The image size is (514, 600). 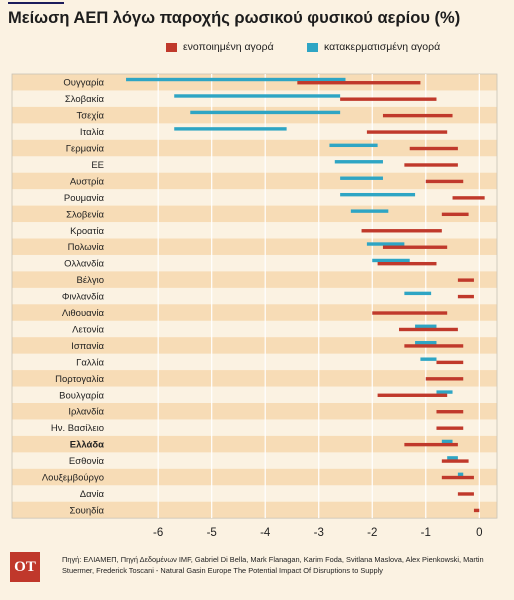 I want to click on legend-swatch-fragmented, so click(x=312, y=47).